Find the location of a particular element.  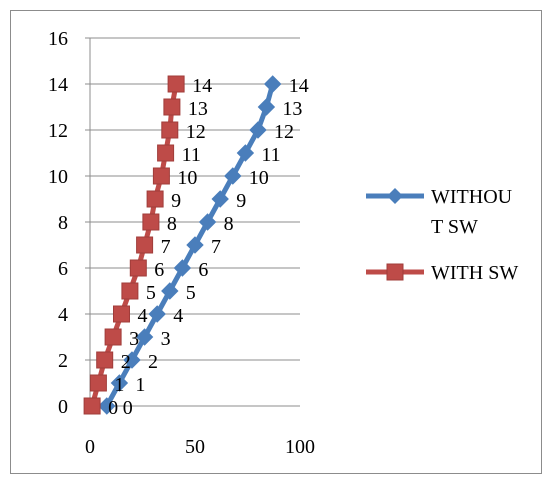

legend-item-with-sw: WITH SW is located at coordinates (442, 273).